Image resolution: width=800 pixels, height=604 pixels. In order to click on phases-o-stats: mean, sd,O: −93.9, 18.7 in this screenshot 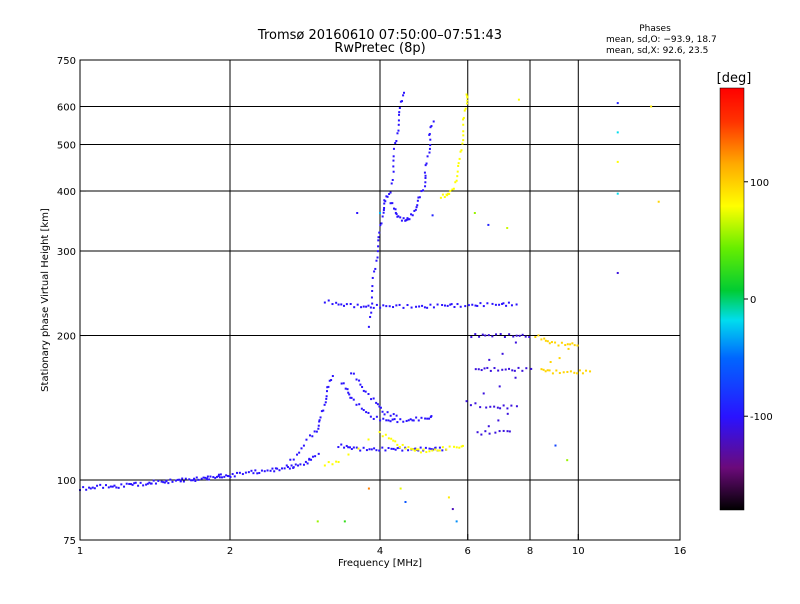, I will do `click(661, 40)`.